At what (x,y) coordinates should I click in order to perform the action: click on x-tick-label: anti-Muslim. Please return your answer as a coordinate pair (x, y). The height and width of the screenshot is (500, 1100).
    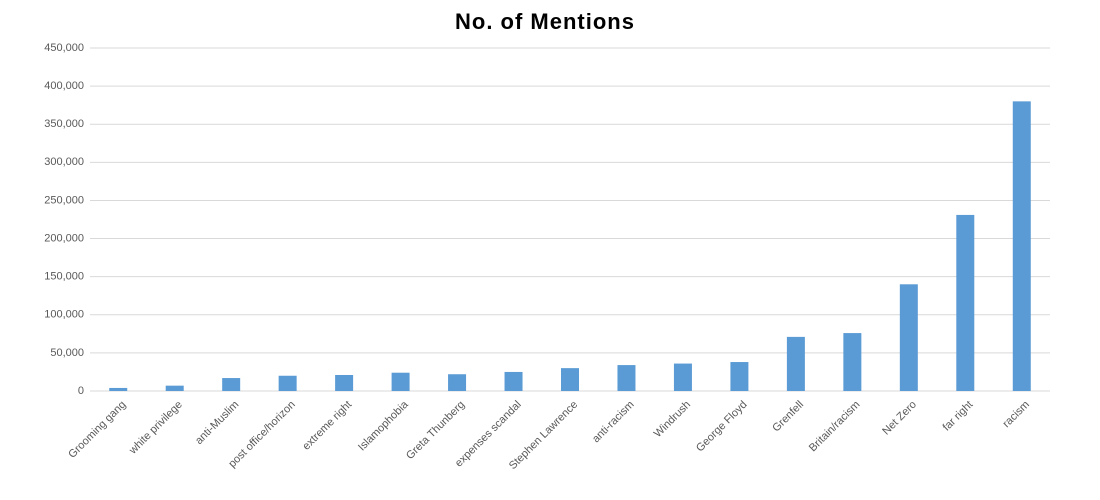
    Looking at the image, I should click on (217, 423).